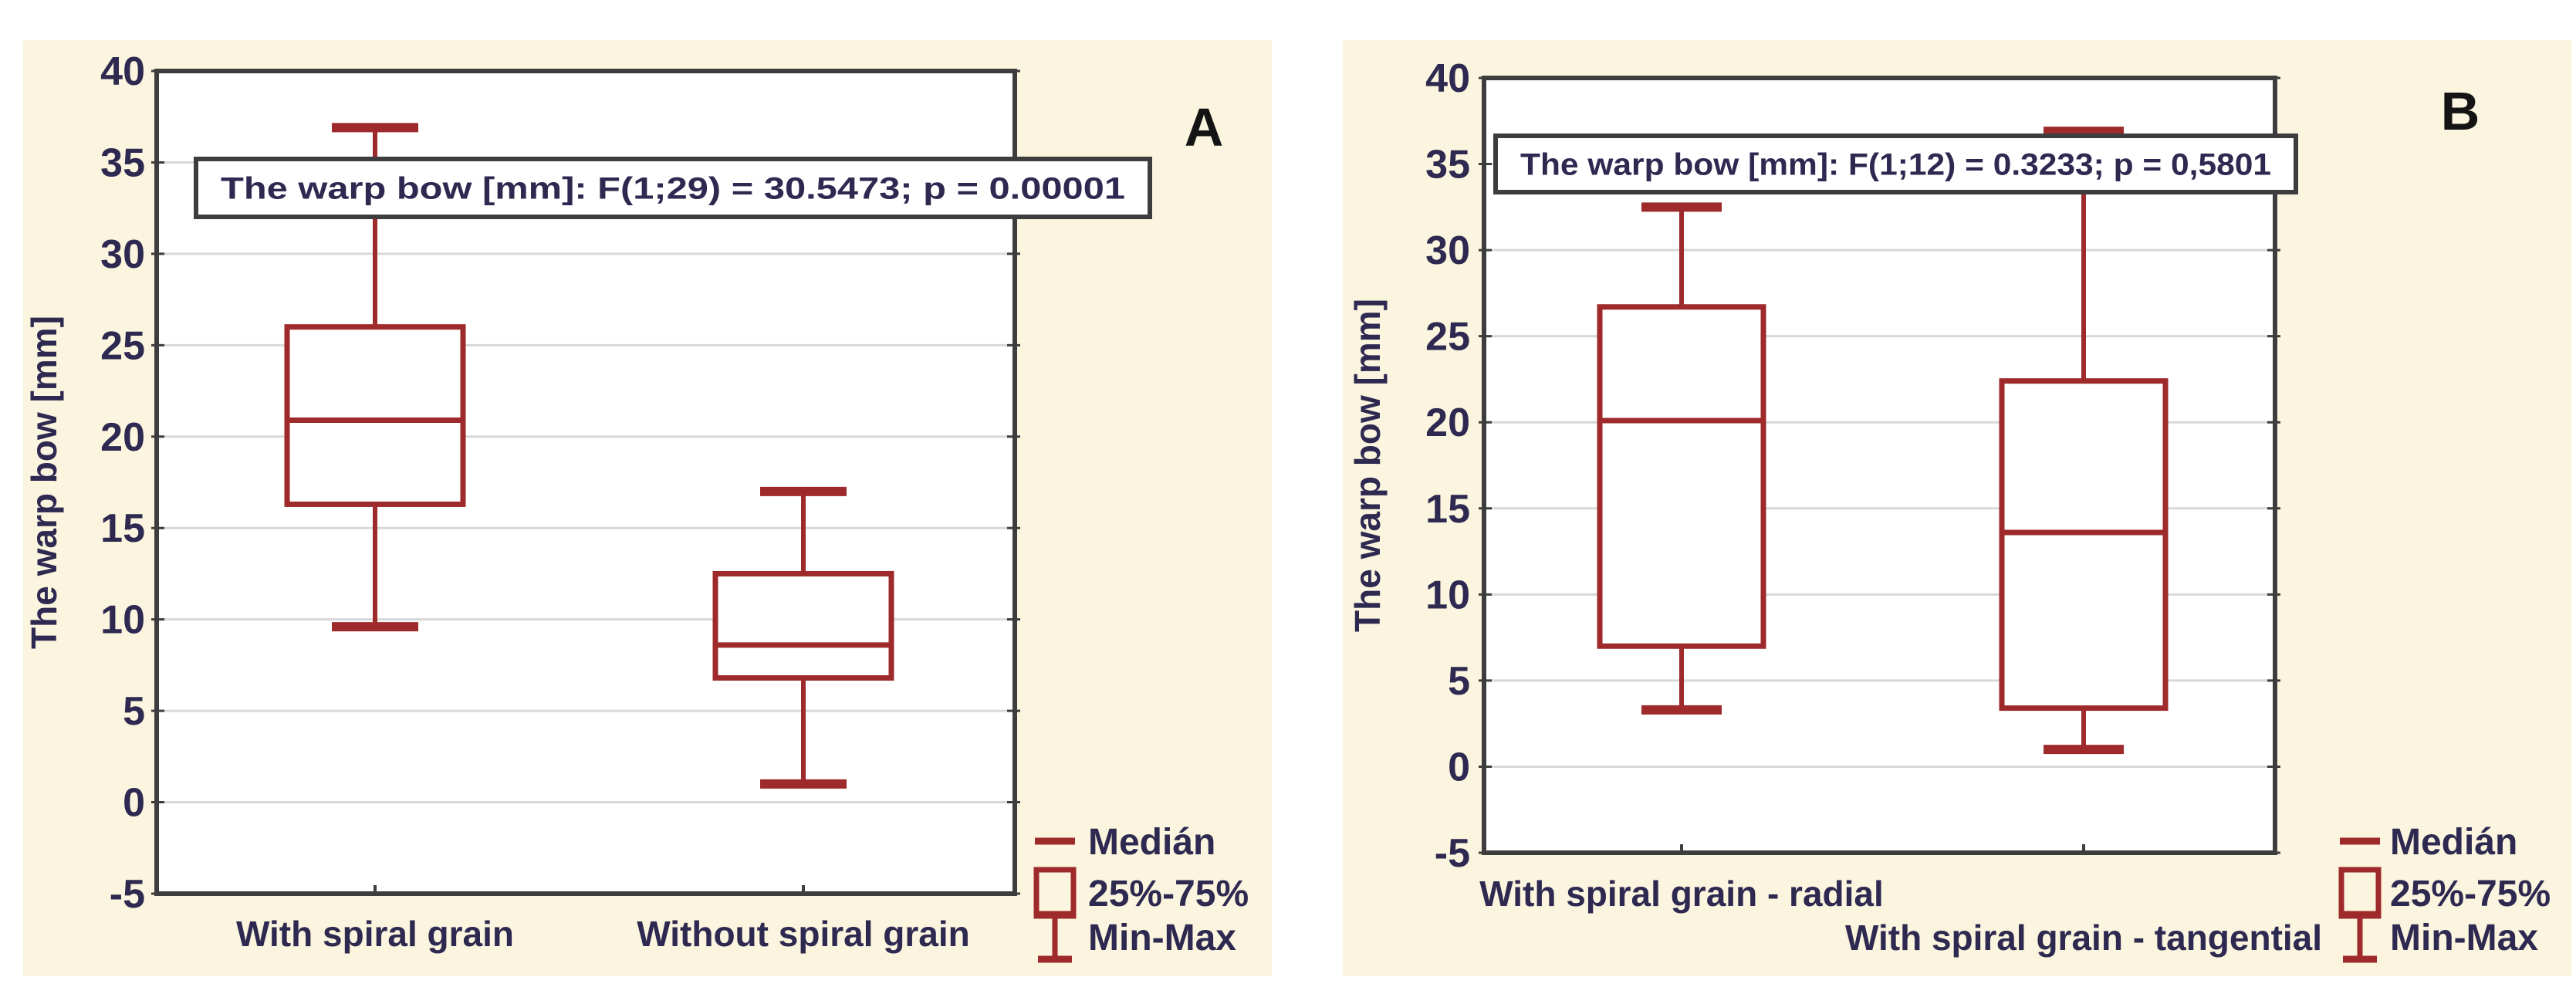 The image size is (2576, 1004). I want to click on x-category-label: With spiral grain, so click(375, 934).